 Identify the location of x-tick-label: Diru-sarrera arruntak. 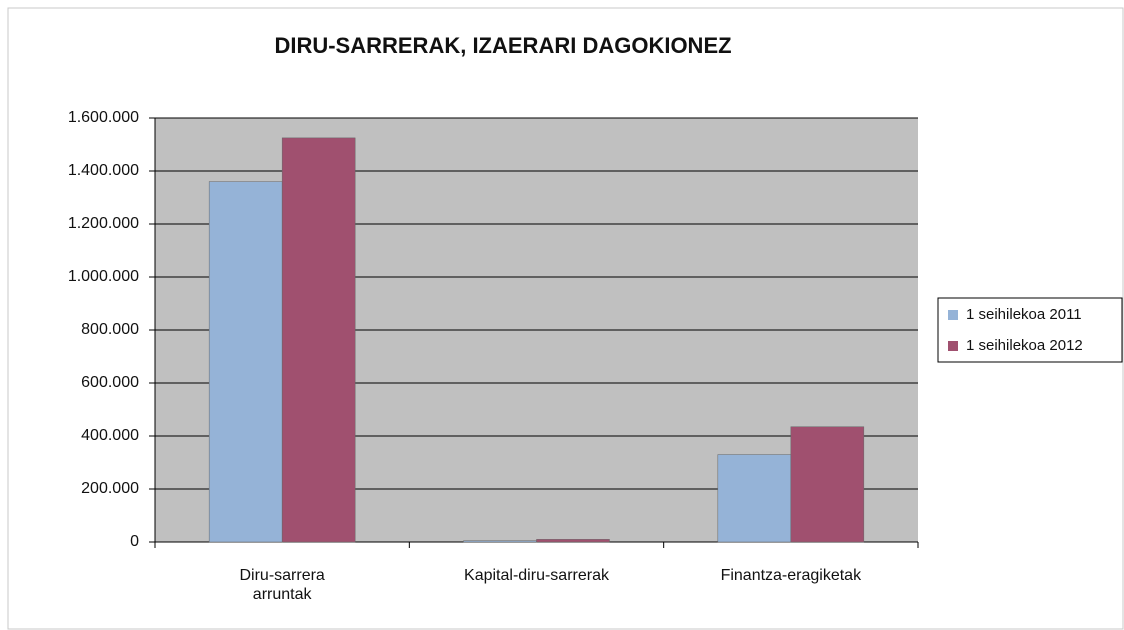
(282, 585).